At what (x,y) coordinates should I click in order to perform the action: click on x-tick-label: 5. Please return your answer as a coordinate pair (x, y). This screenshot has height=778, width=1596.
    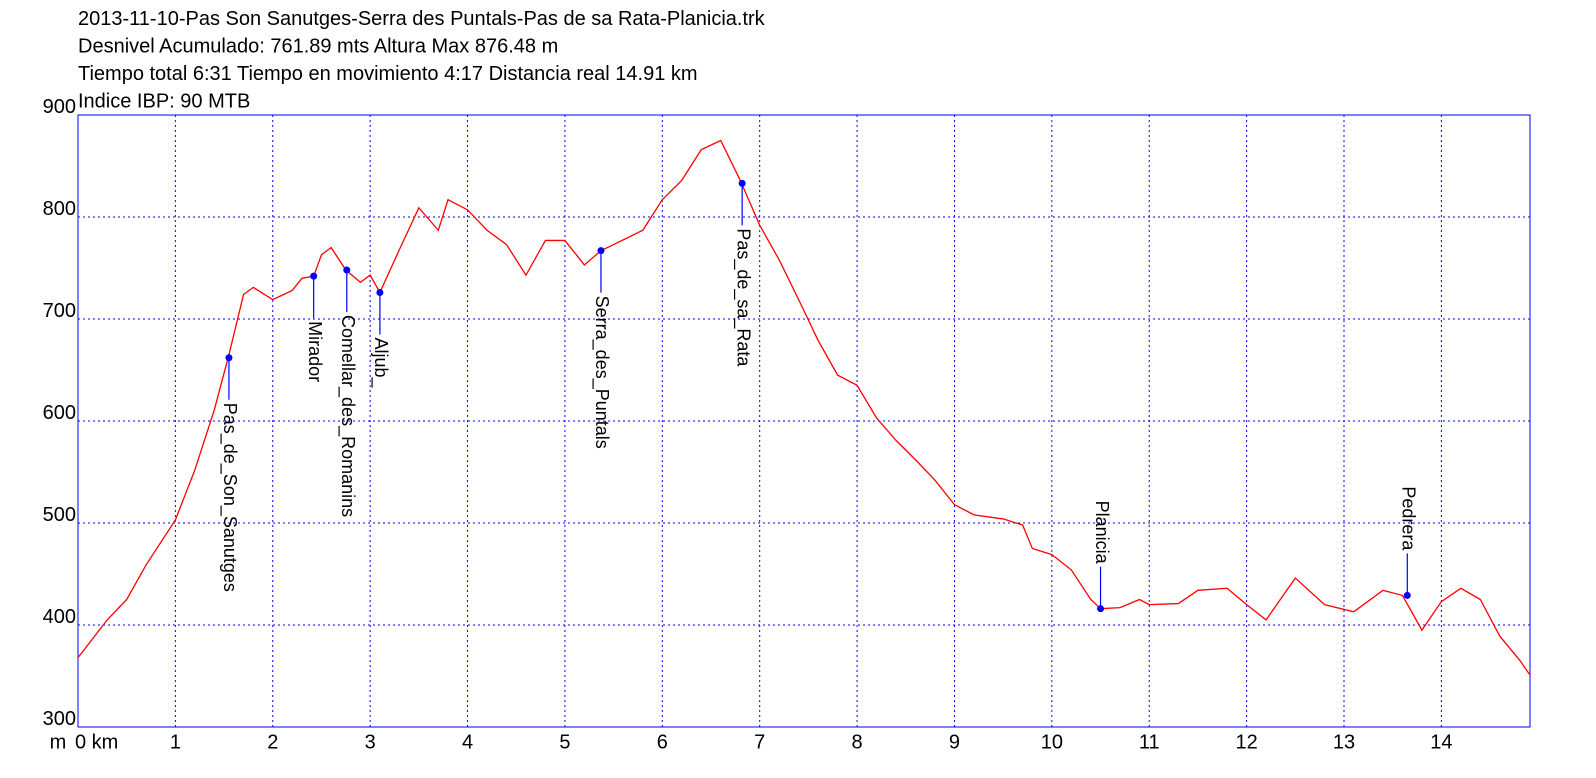
    Looking at the image, I should click on (564, 742).